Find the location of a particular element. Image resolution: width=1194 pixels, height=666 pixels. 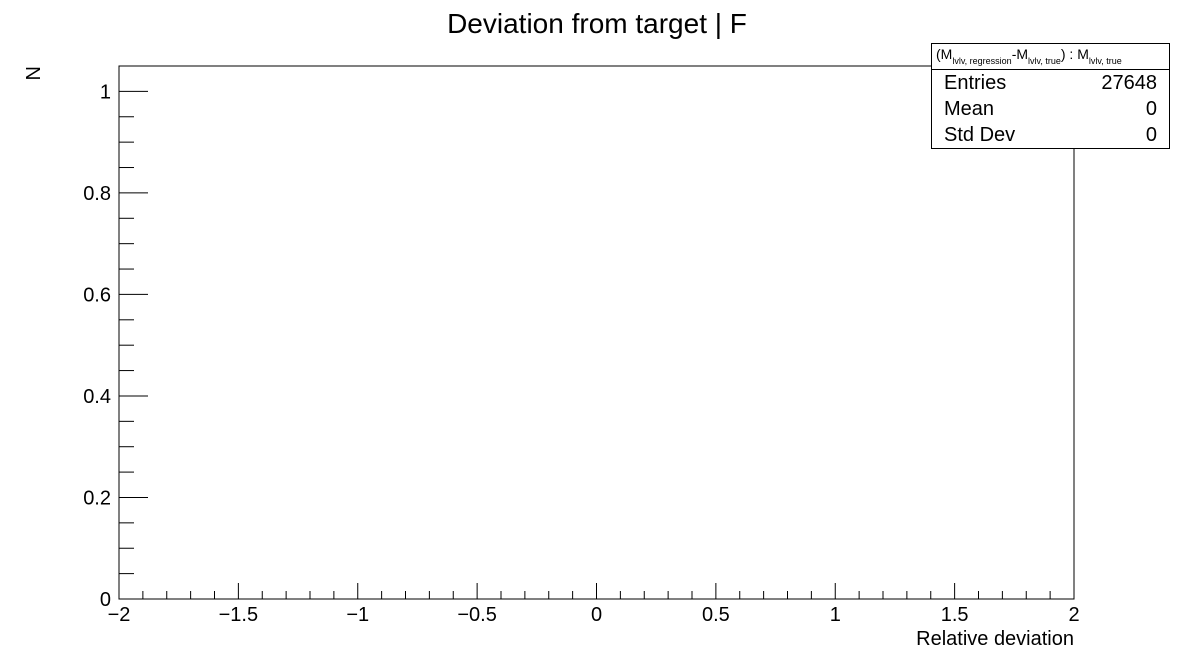

y-axis: 0 0.2 0.4 0.6 0.8 1 is located at coordinates (115, 338).